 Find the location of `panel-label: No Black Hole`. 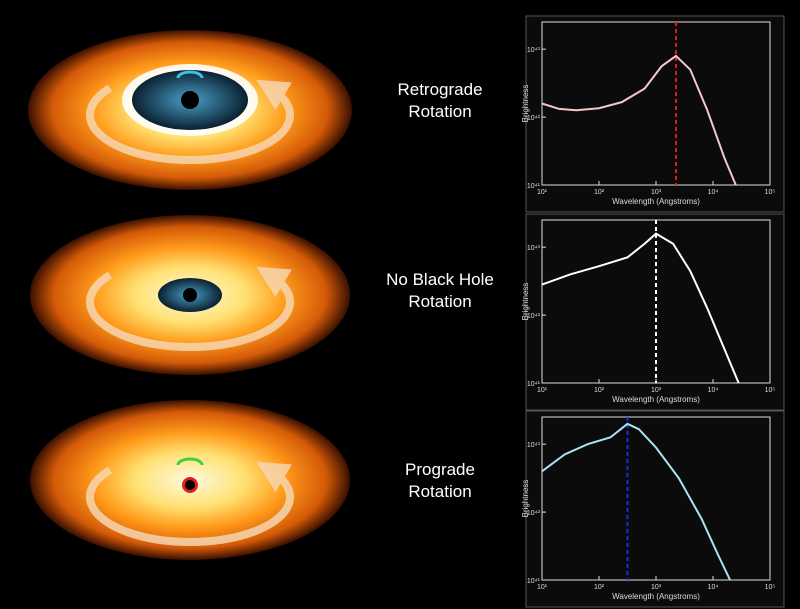

panel-label: No Black Hole is located at coordinates (440, 279).